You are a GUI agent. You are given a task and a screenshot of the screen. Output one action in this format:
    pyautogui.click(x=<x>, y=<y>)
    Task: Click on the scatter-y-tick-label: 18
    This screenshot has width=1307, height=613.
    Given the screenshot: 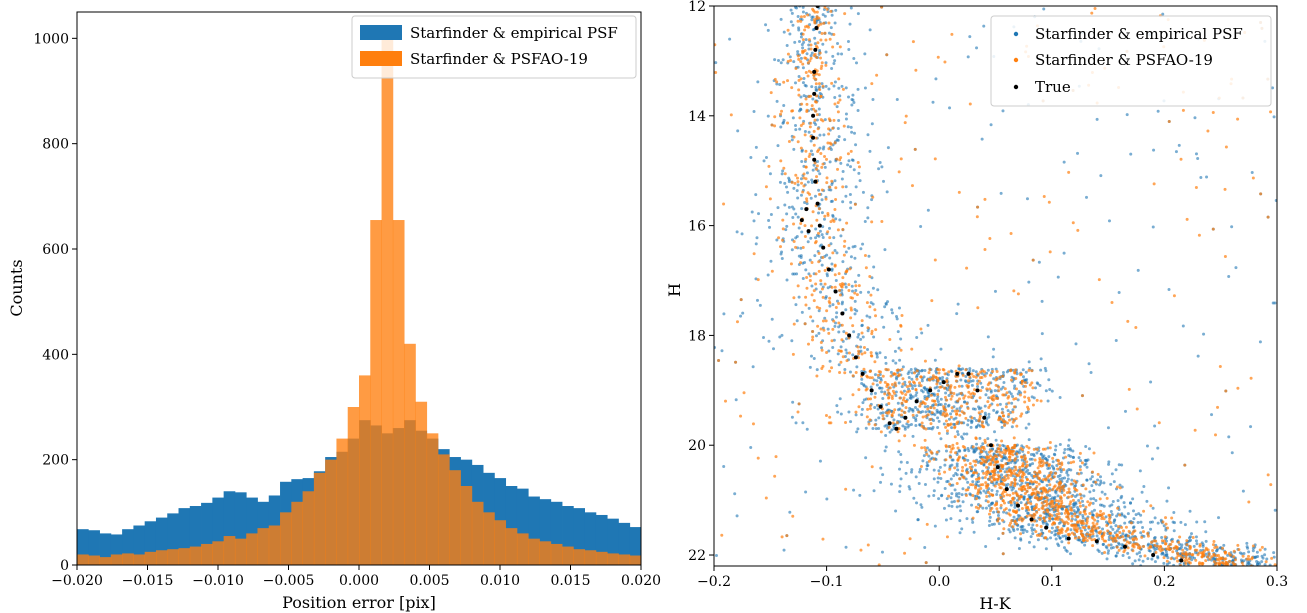 What is the action you would take?
    pyautogui.click(x=697, y=336)
    